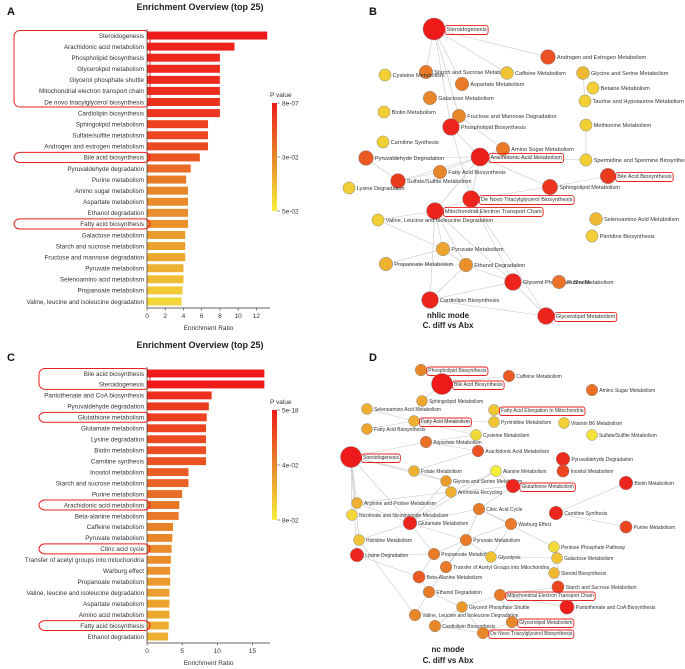 This screenshot has width=685, height=669. I want to click on node-label: Vitamin B6 Metabolism, so click(596, 424).